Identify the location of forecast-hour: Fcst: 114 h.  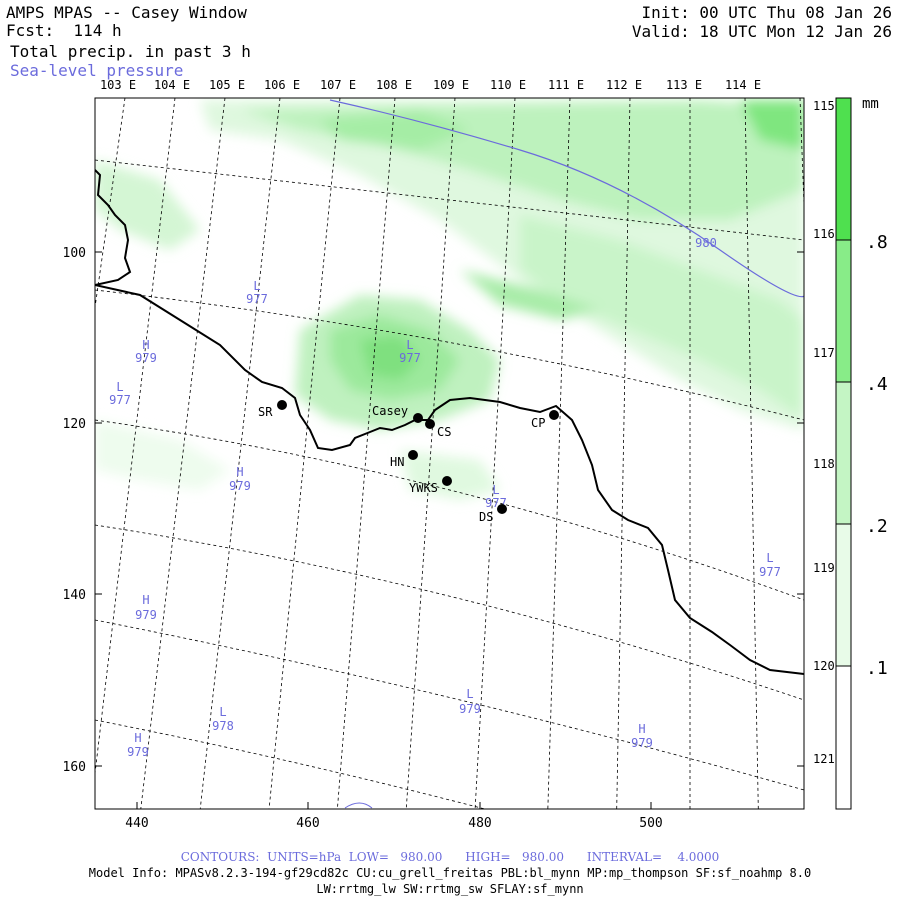
(64, 30).